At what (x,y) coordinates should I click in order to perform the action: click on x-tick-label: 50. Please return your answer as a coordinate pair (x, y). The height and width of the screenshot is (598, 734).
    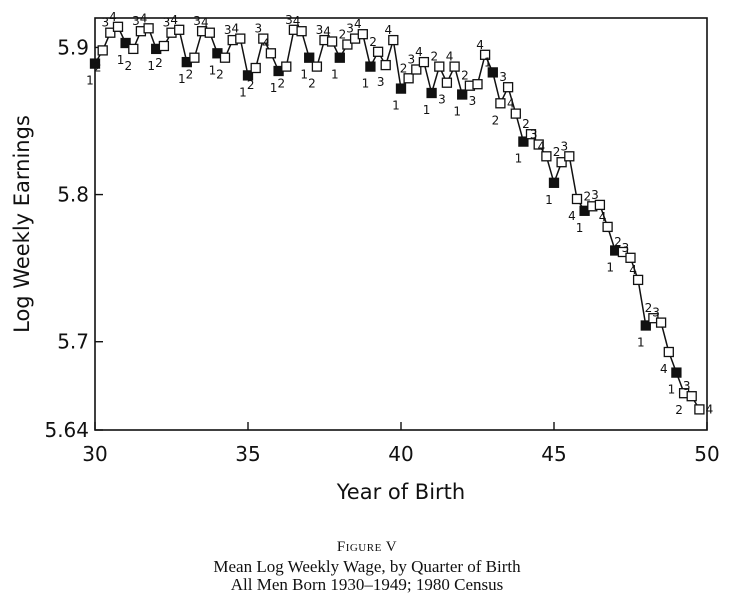
    Looking at the image, I should click on (706, 454).